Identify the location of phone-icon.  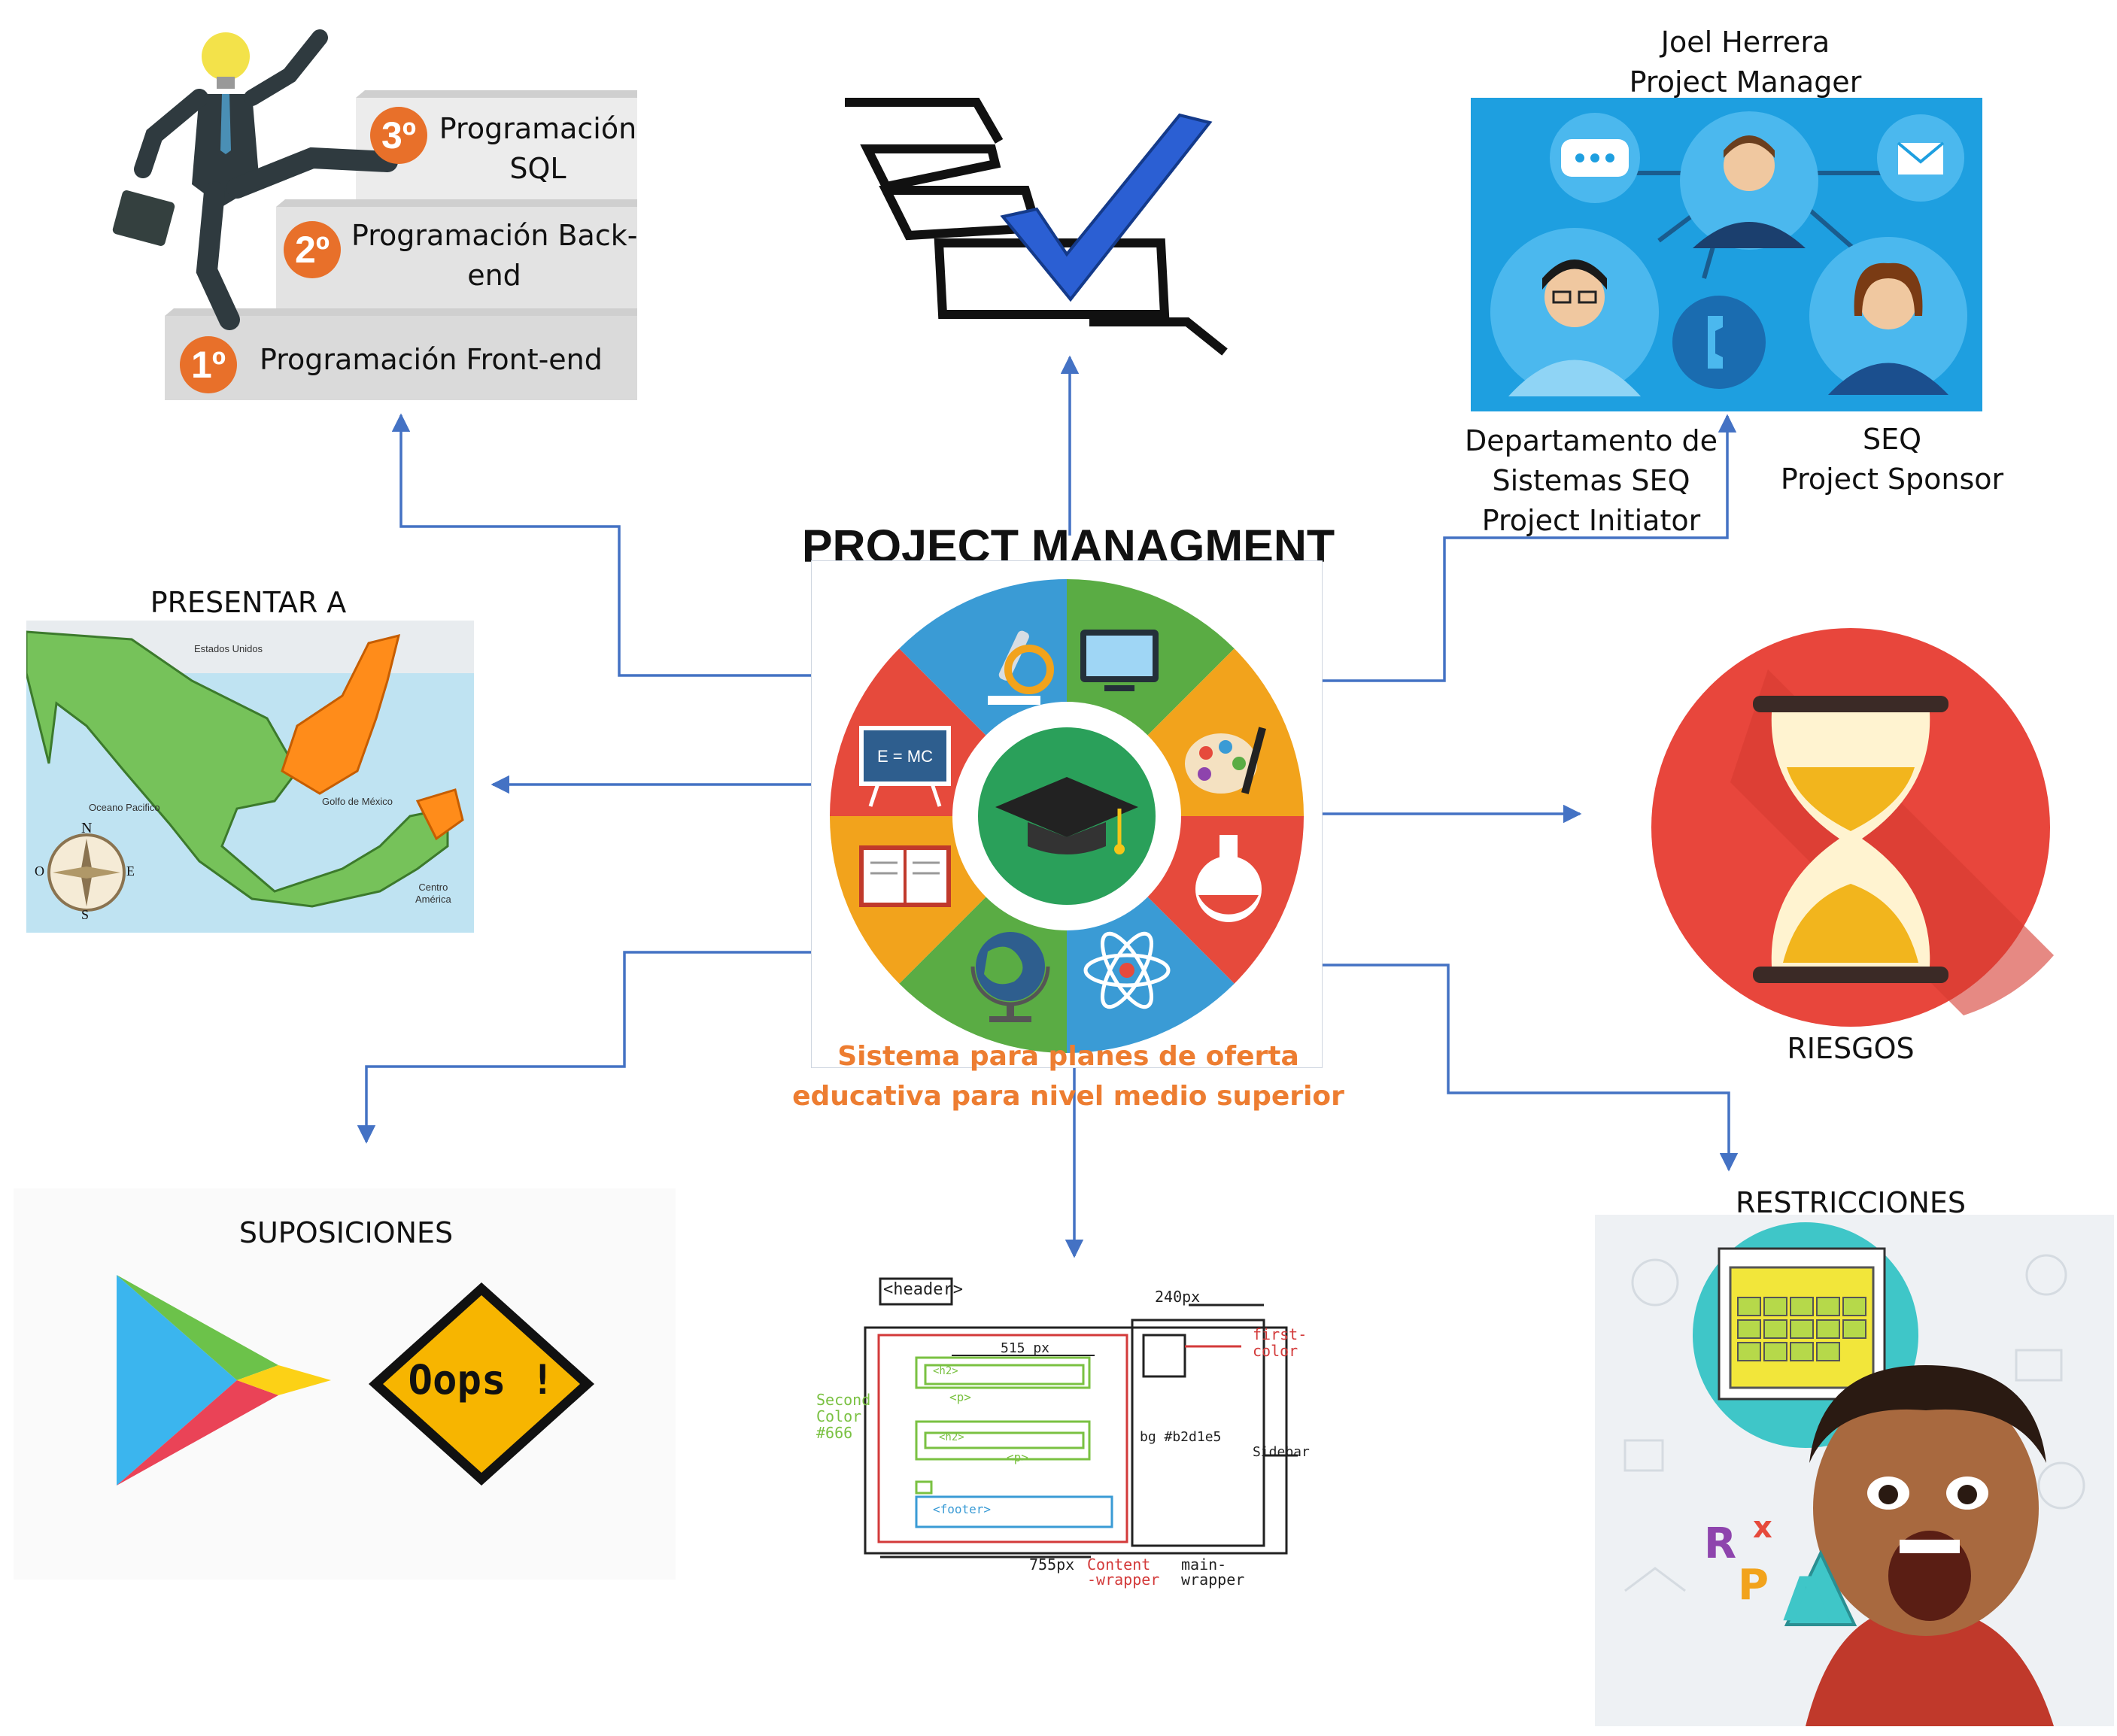
(1719, 342).